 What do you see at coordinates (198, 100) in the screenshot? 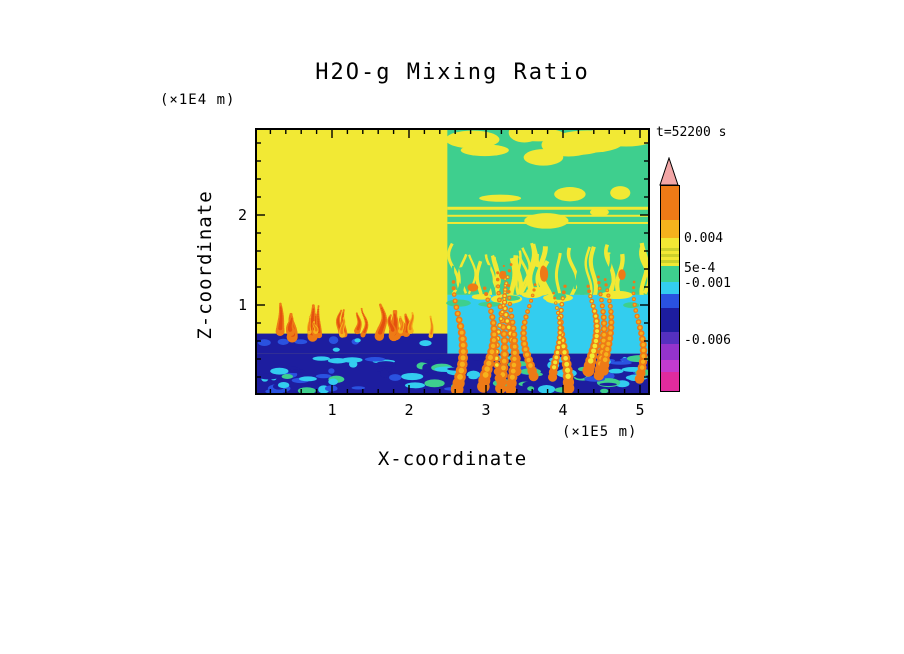
I see `y-axis-units-label: (×1E4 m)` at bounding box center [198, 100].